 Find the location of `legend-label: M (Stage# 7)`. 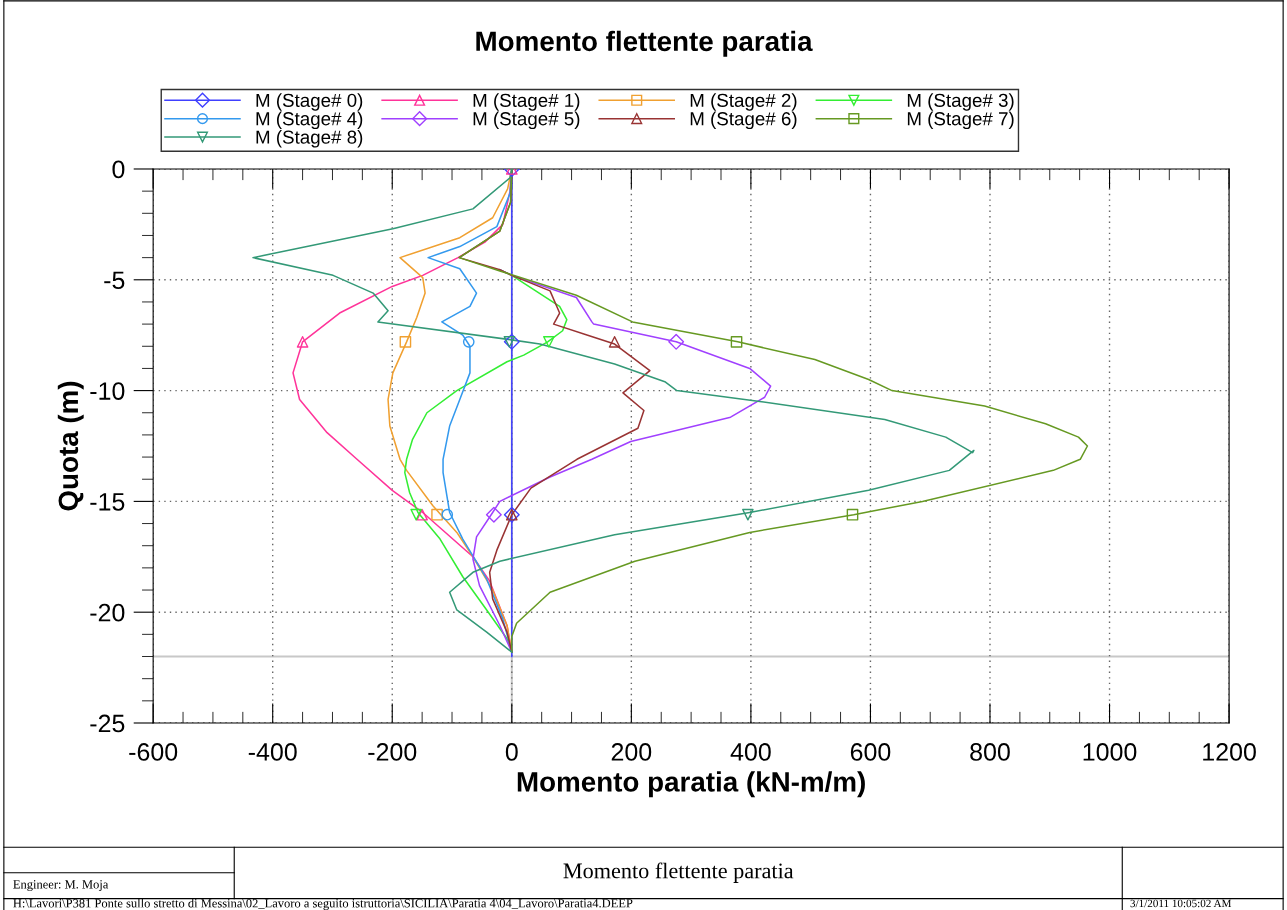

legend-label: M (Stage# 7) is located at coordinates (960, 120).